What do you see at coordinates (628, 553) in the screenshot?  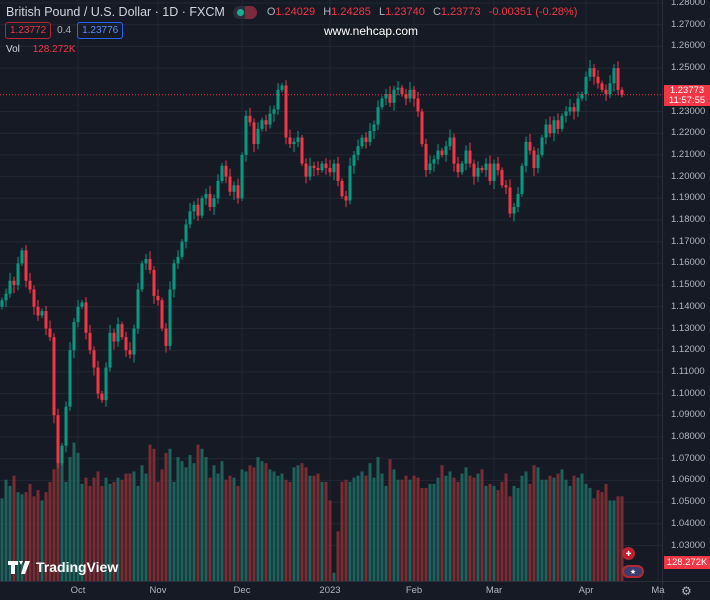 I see `uk-event-flag-icon: ✚` at bounding box center [628, 553].